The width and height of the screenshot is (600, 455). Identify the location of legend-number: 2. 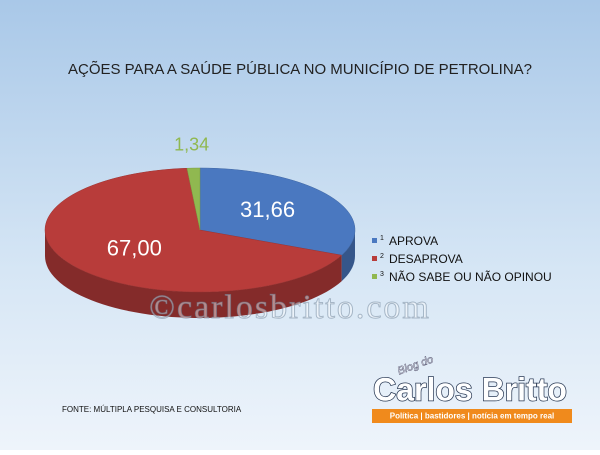
(382, 256).